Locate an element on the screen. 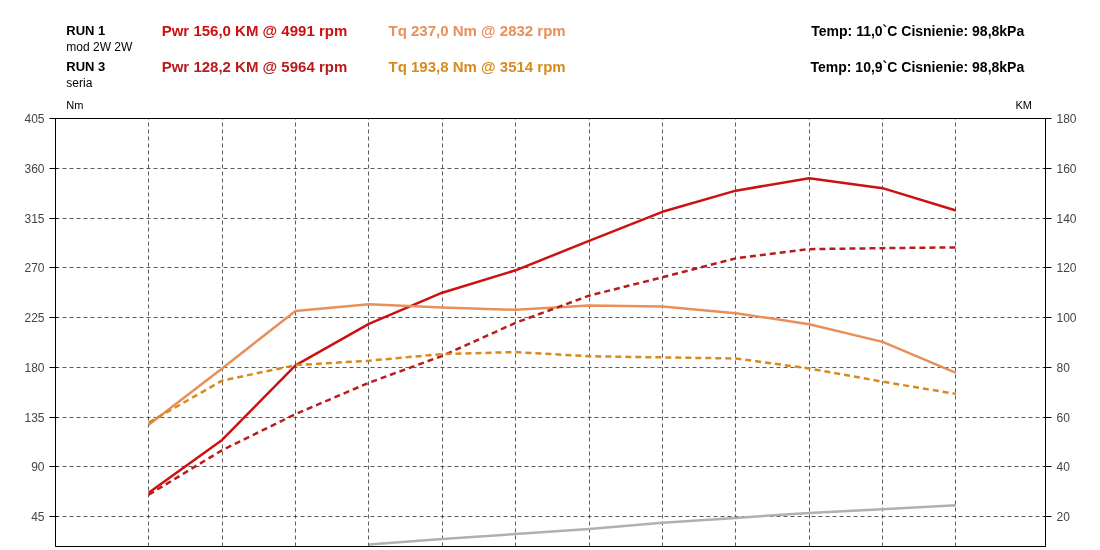 This screenshot has height=550, width=1100. y2-tick-label: 20 is located at coordinates (1063, 517).